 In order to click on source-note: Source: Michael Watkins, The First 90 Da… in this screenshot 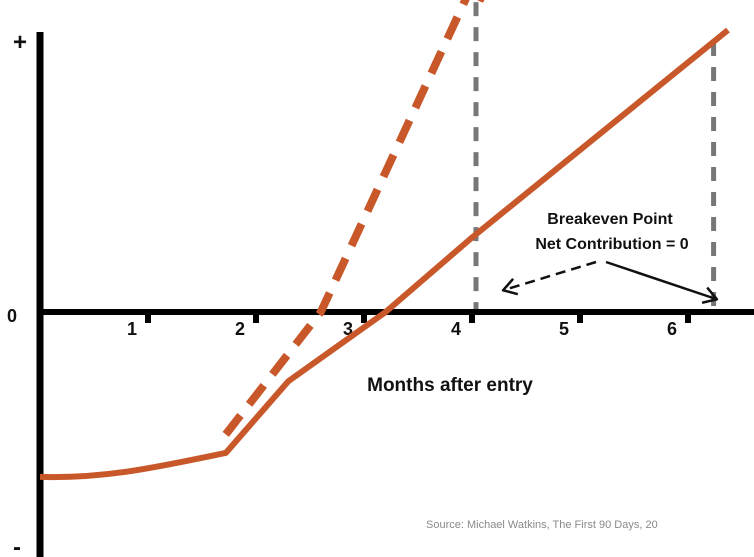, I will do `click(542, 525)`.